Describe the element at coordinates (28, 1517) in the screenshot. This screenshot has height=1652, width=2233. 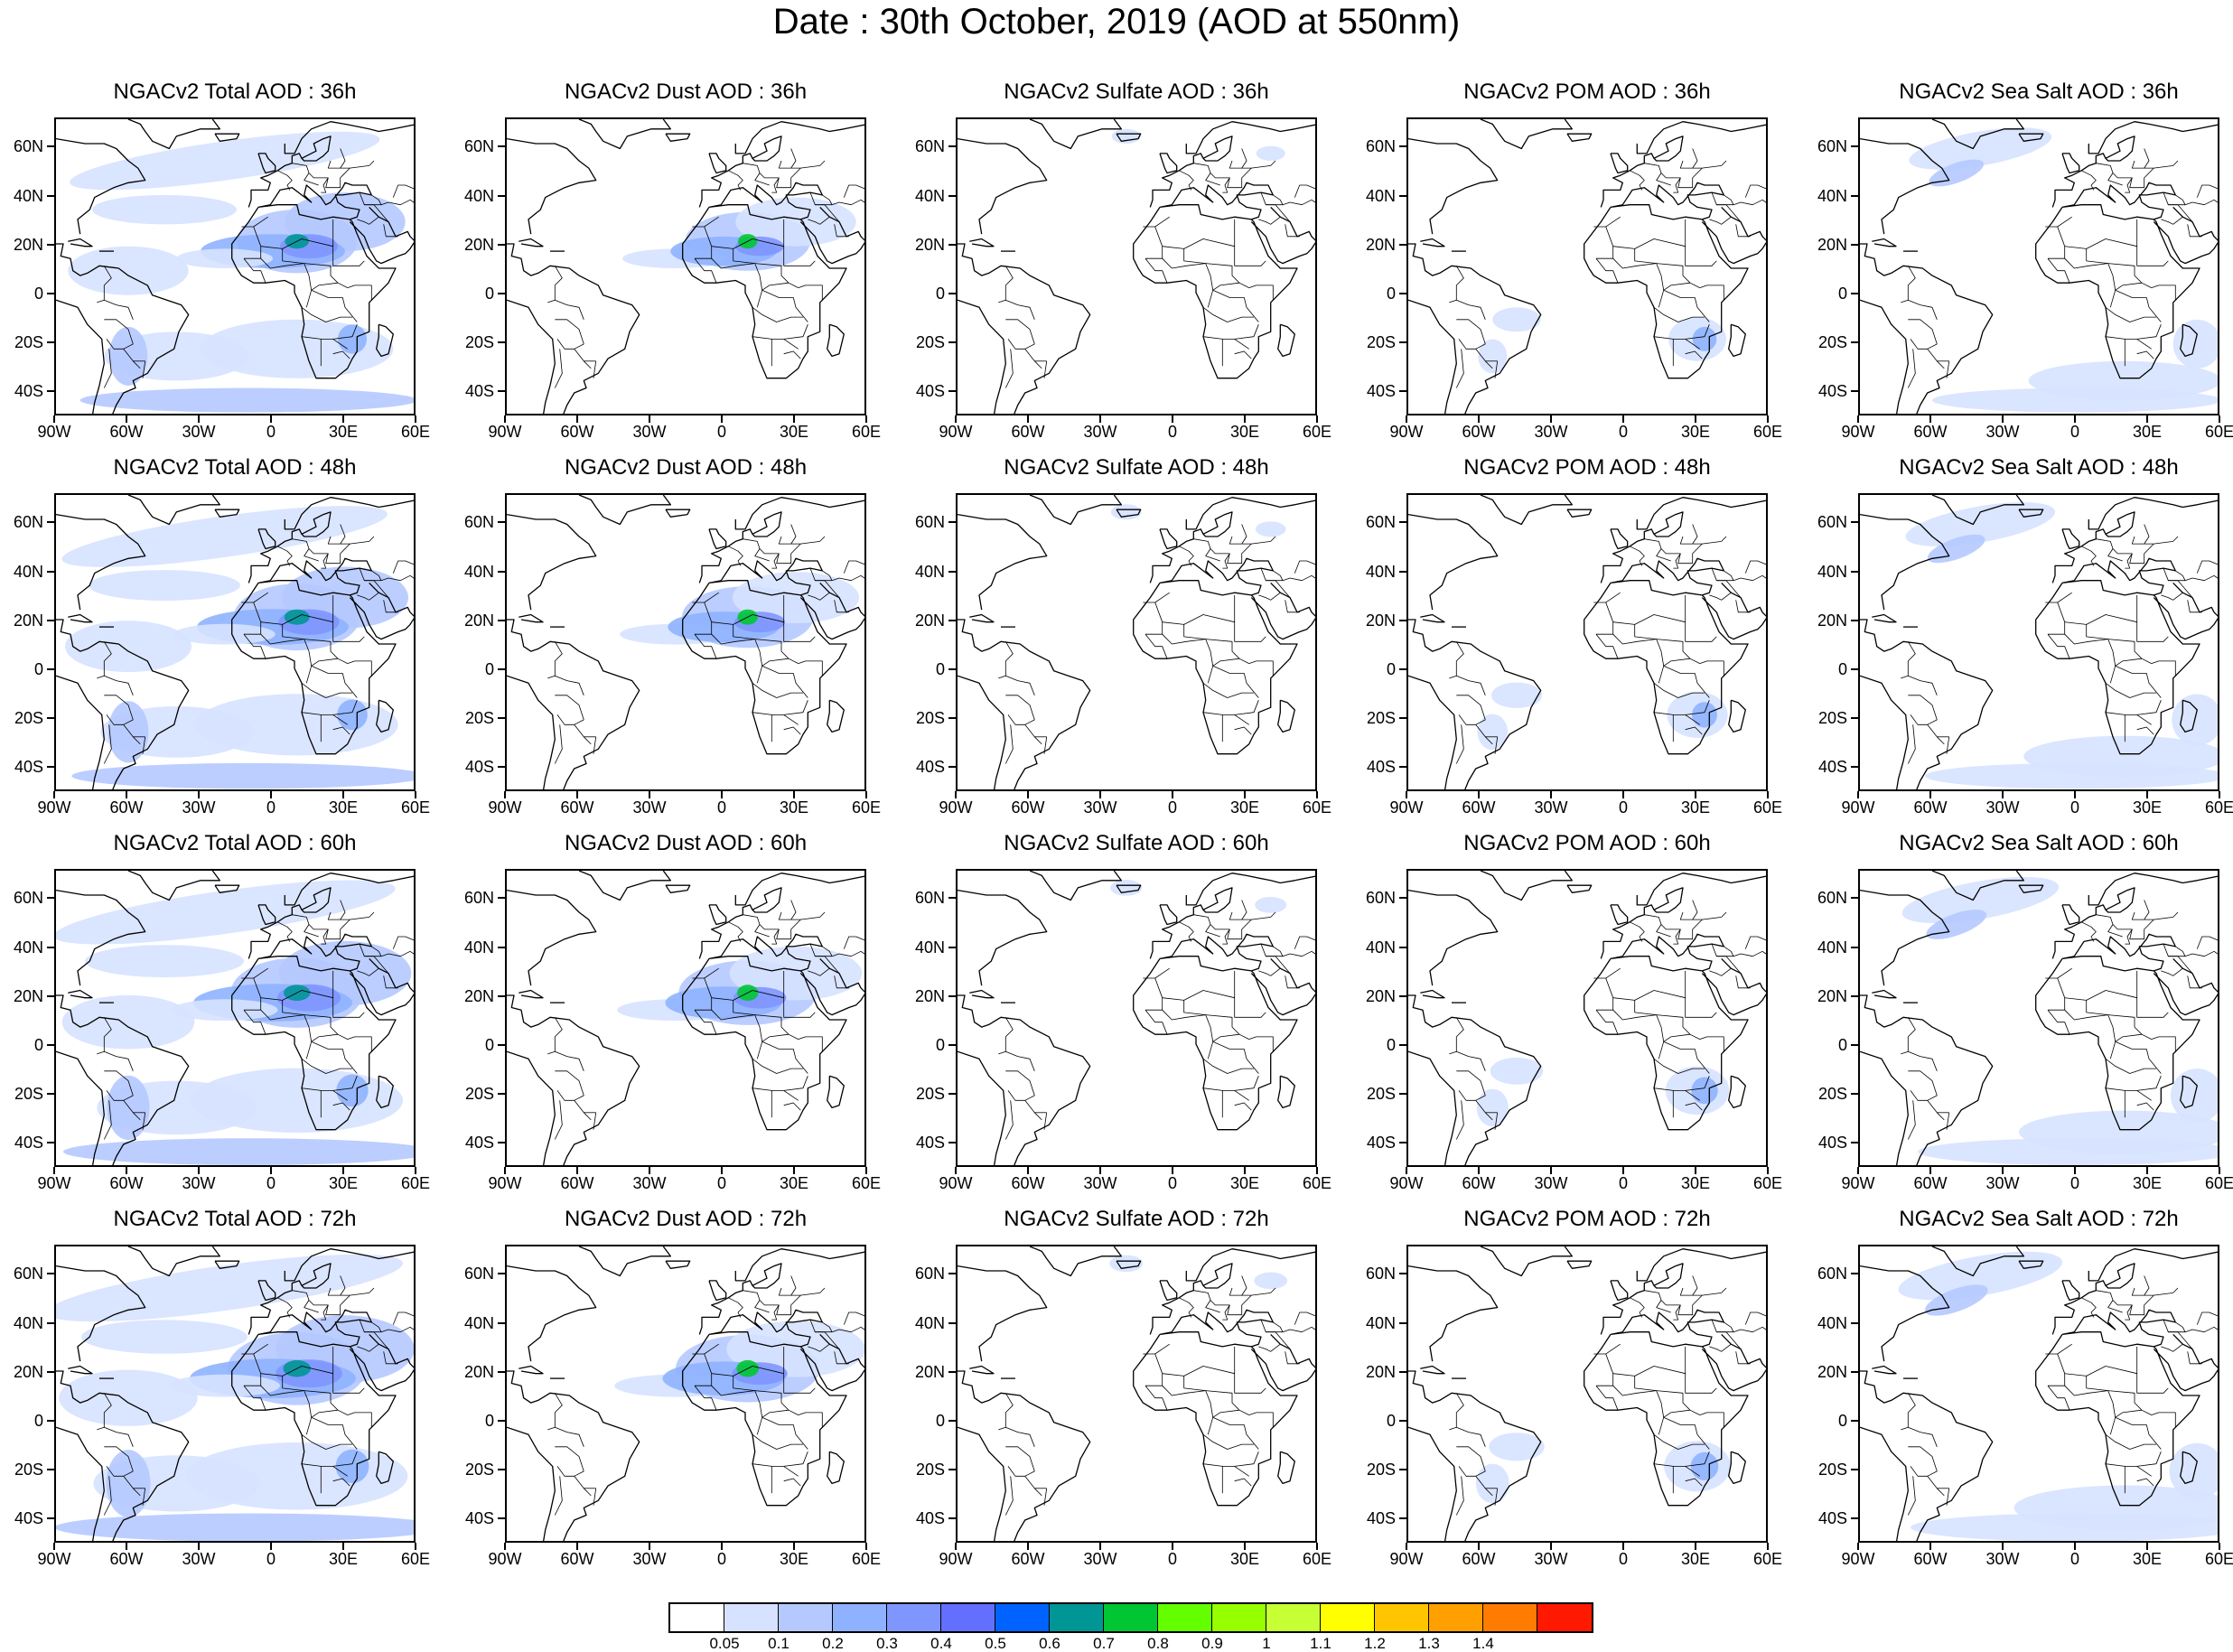
I see `lat-tick-label: 40S` at that location.